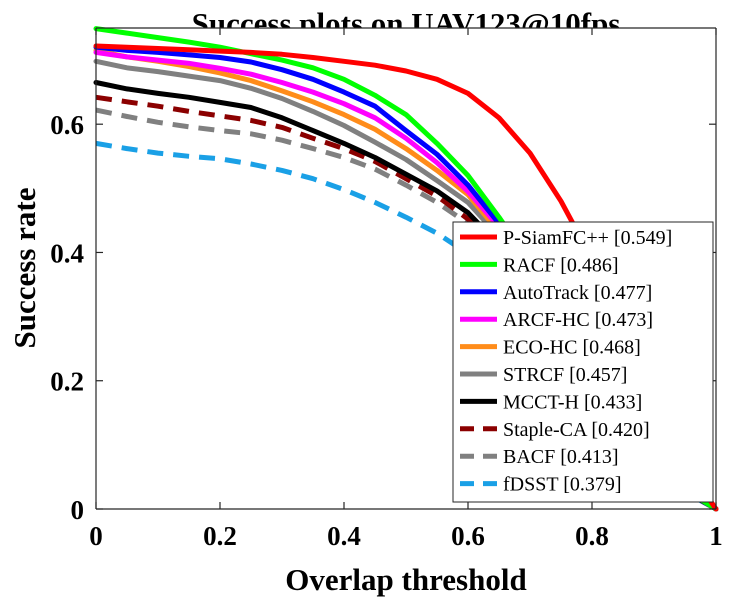 The image size is (738, 600). Describe the element at coordinates (24, 268) in the screenshot. I see `y-axis-label: Success rate` at that location.